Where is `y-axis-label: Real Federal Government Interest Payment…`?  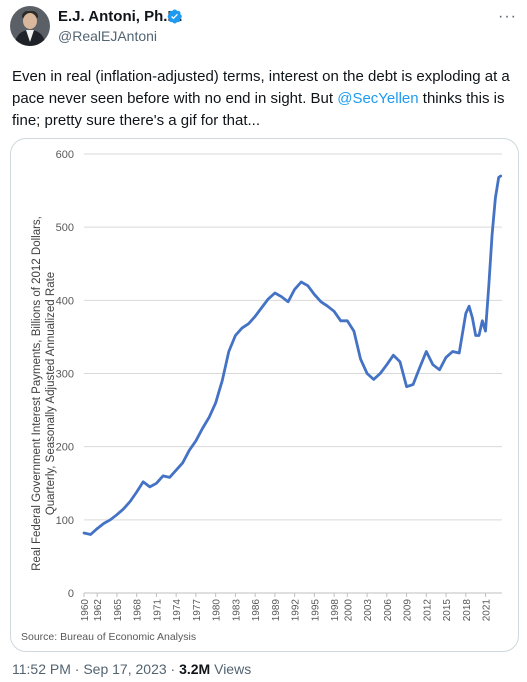
y-axis-label: Real Federal Government Interest Payment… is located at coordinates (37, 393).